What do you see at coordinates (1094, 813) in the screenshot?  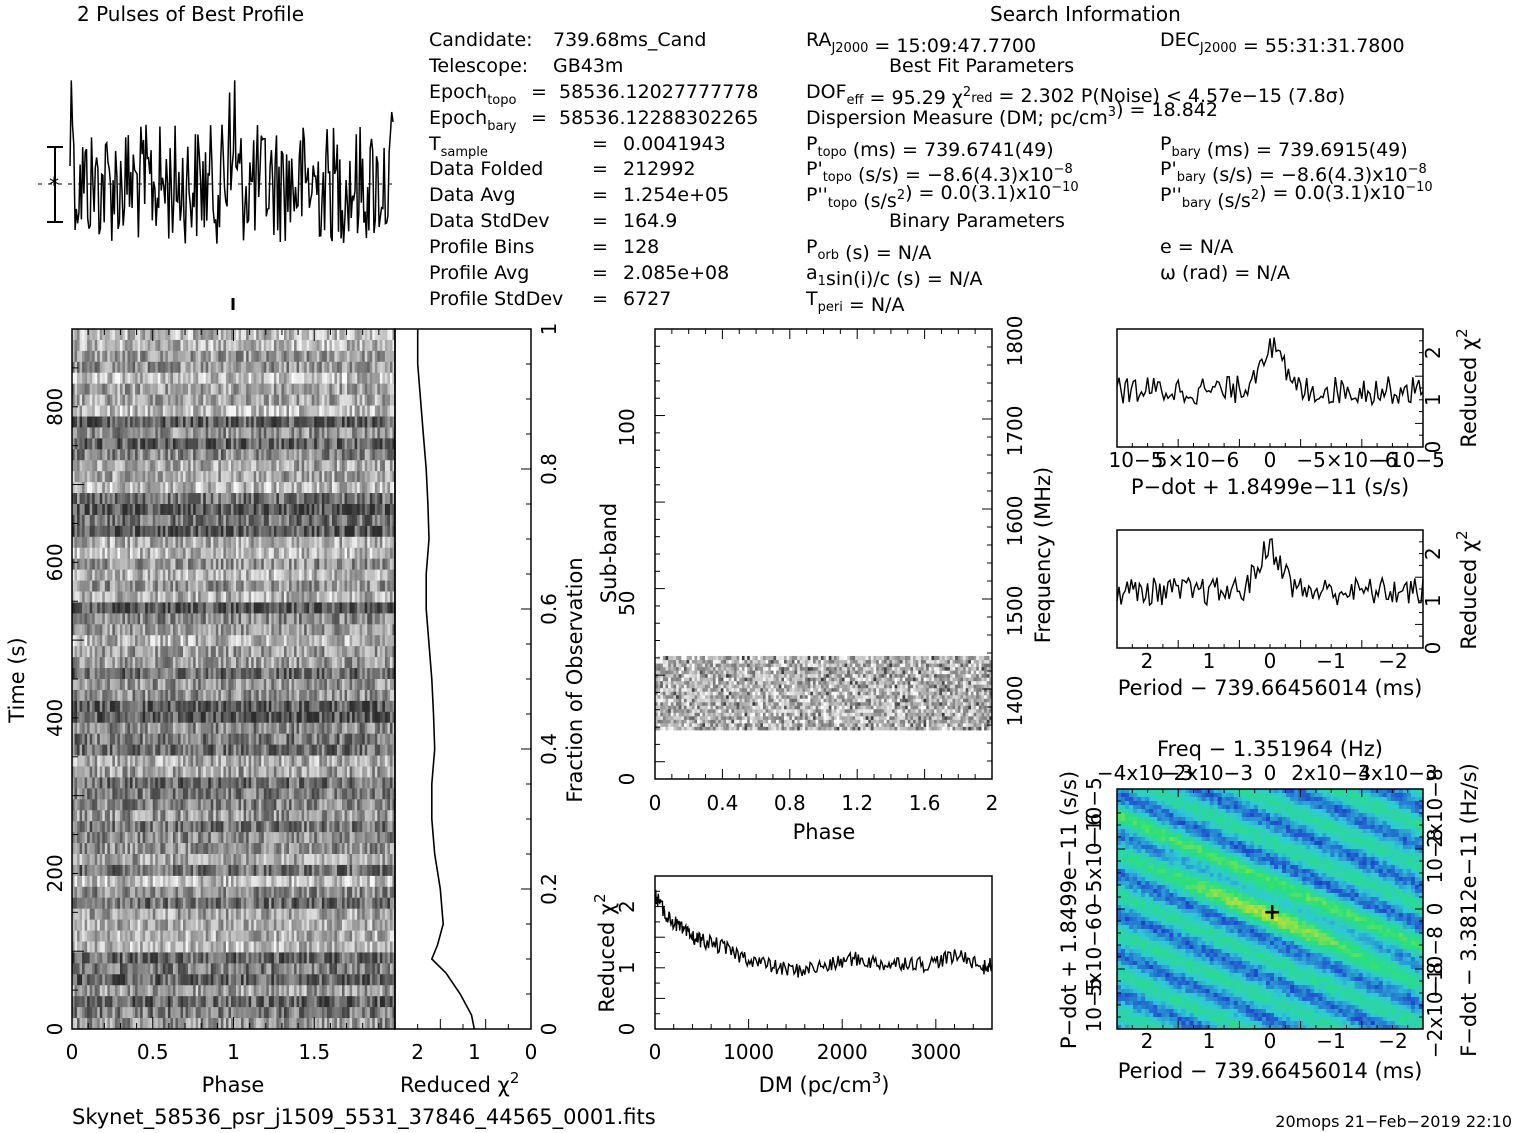 I see `pp-y-tick: −10−5` at bounding box center [1094, 813].